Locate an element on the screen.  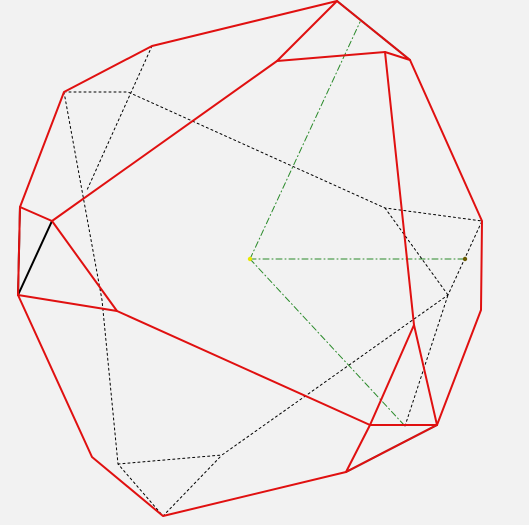
black-edge is located at coordinates (35, 258).